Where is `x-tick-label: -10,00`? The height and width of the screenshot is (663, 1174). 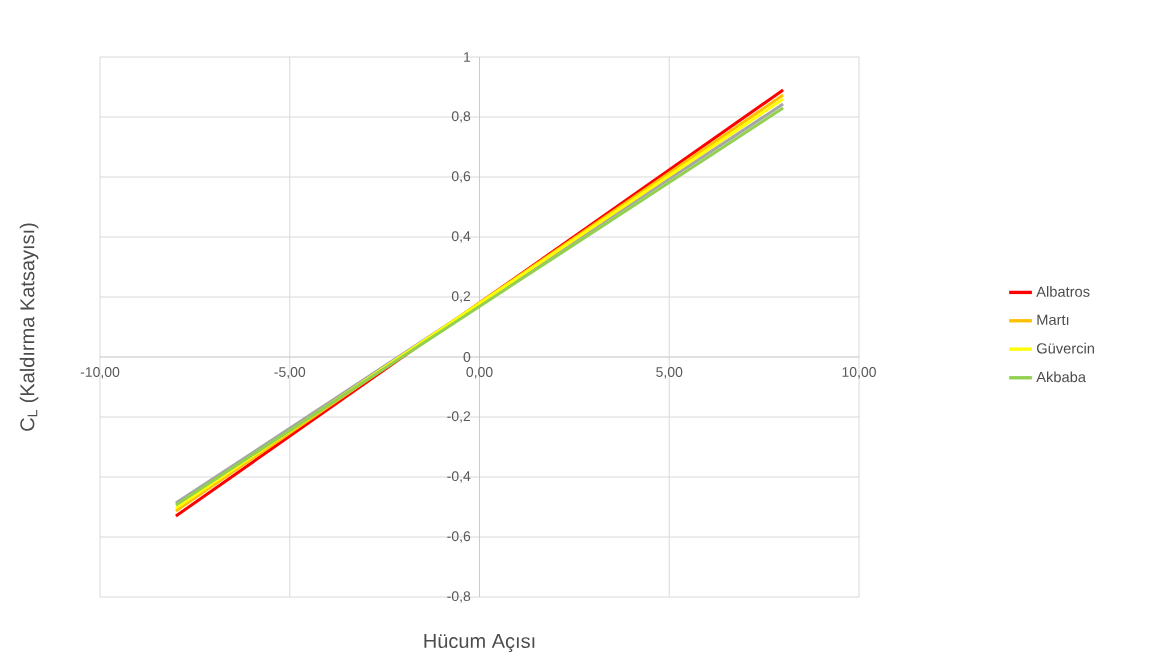
x-tick-label: -10,00 is located at coordinates (100, 373).